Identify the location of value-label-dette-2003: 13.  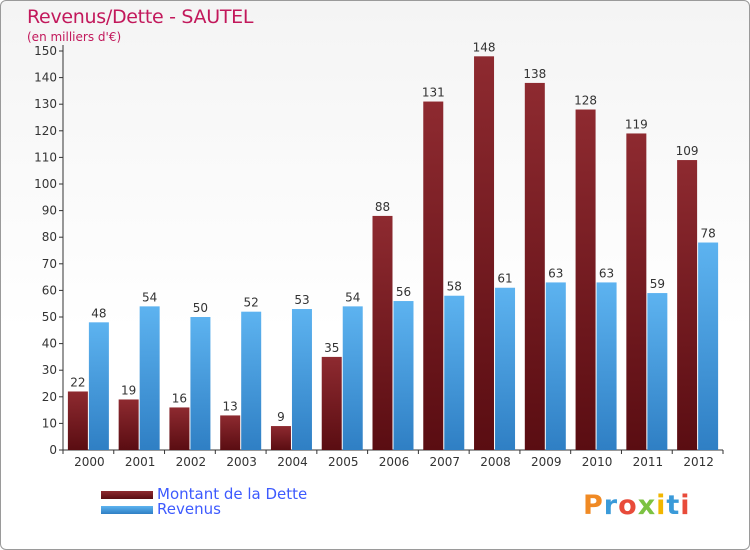
(230, 406).